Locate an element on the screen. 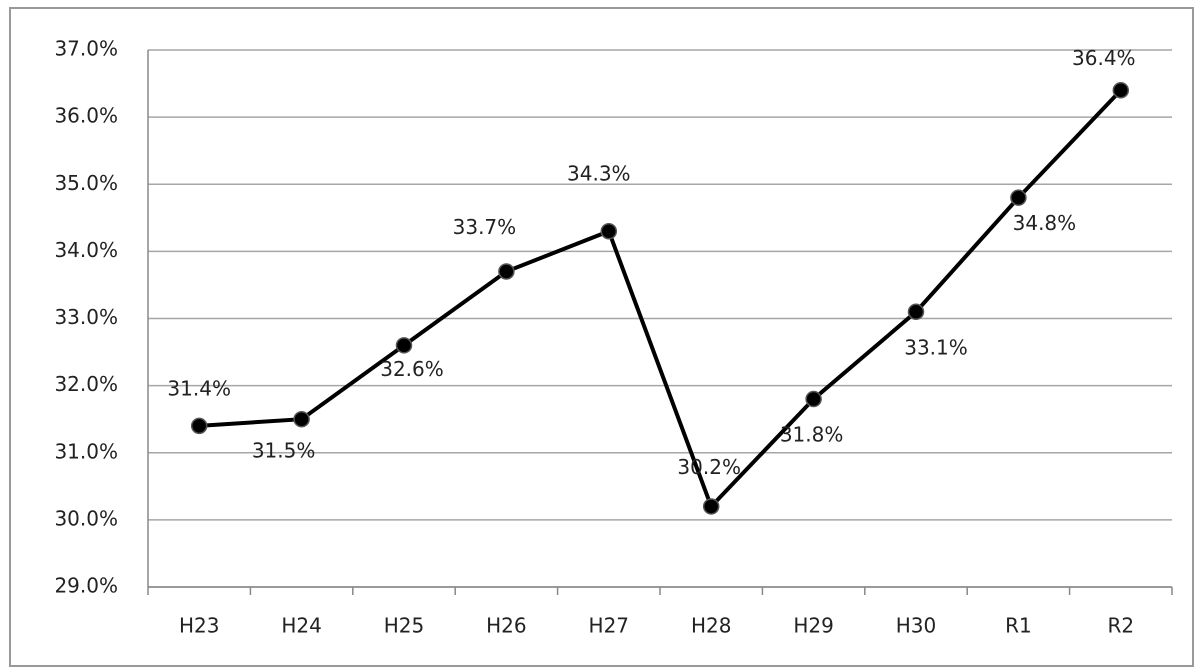 The image size is (1195, 669). data-label: 33.1% is located at coordinates (936, 347).